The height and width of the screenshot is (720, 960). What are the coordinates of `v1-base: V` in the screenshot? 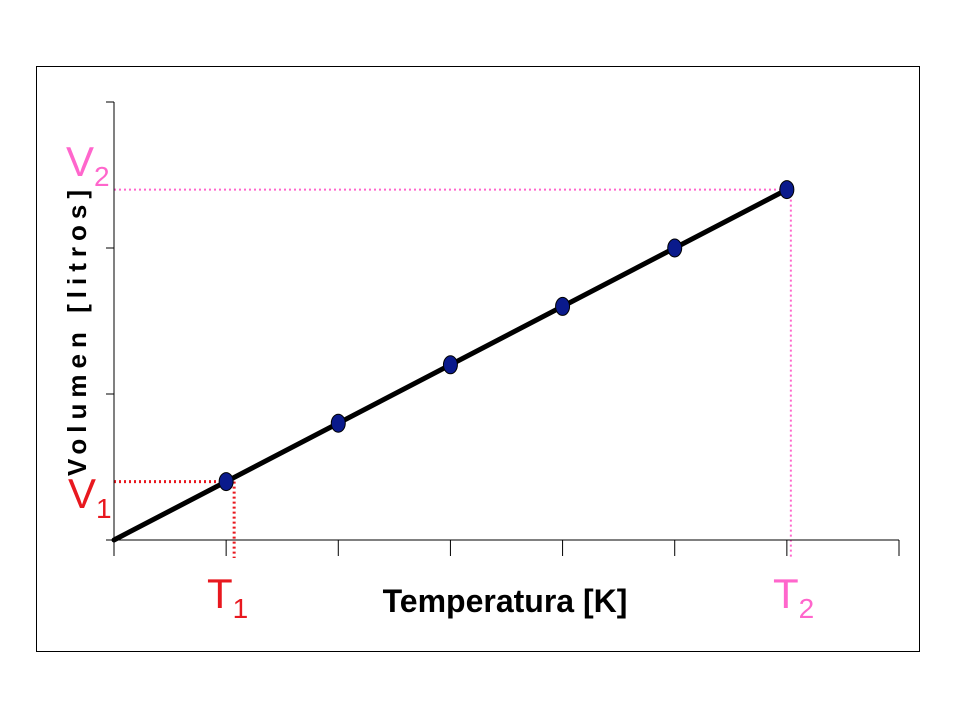 It's located at (82, 493).